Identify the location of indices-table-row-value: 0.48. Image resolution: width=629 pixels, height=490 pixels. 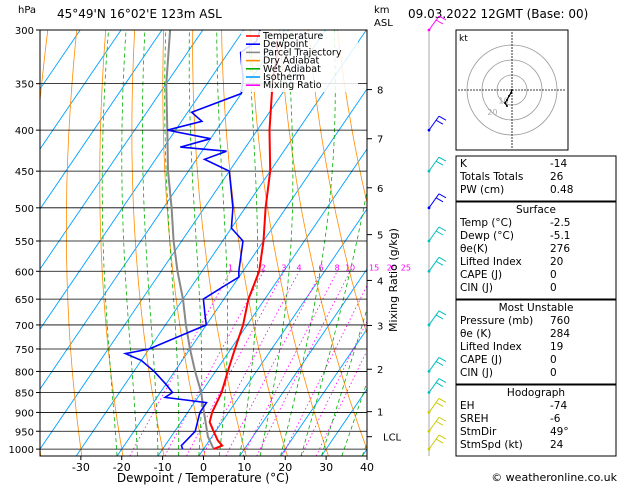
(561, 190).